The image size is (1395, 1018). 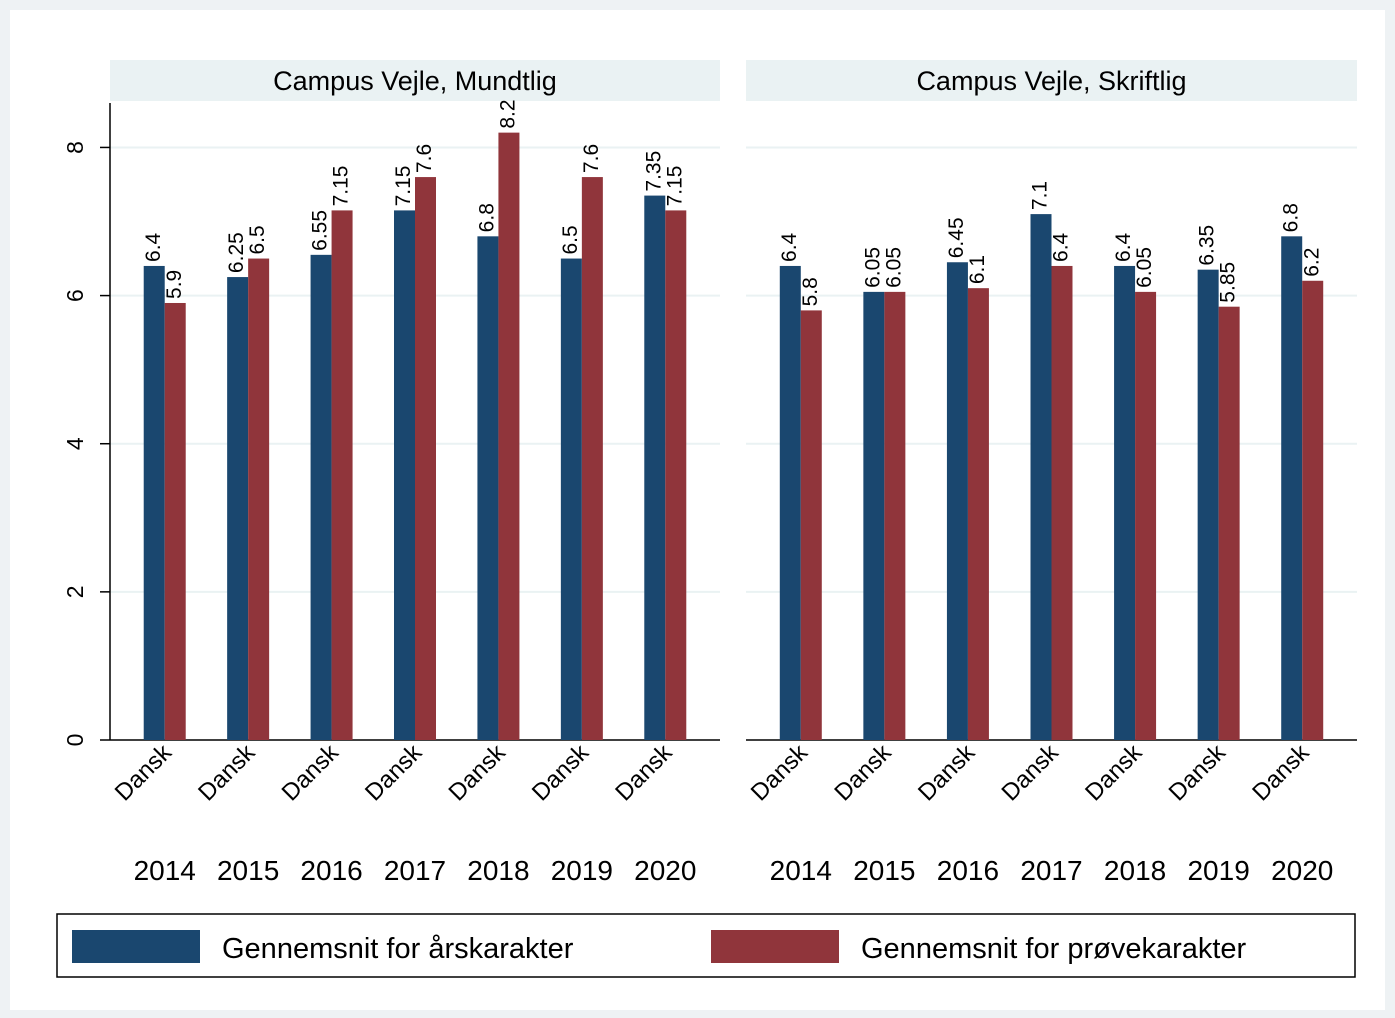 What do you see at coordinates (1311, 262) in the screenshot?
I see `value-label: 6.2` at bounding box center [1311, 262].